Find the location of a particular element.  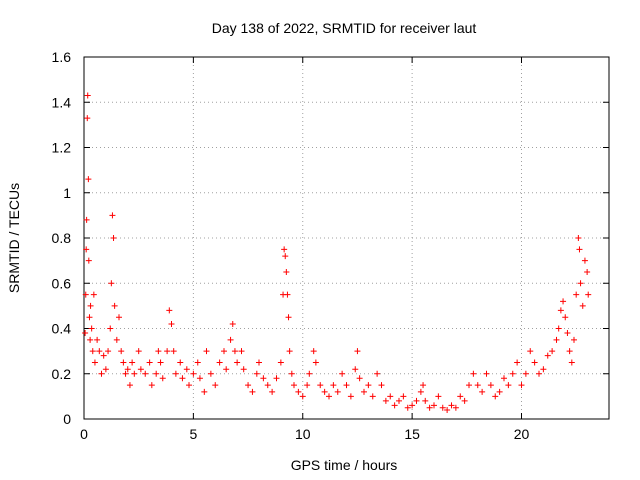

y-tick-label: 0 is located at coordinates (67, 419).